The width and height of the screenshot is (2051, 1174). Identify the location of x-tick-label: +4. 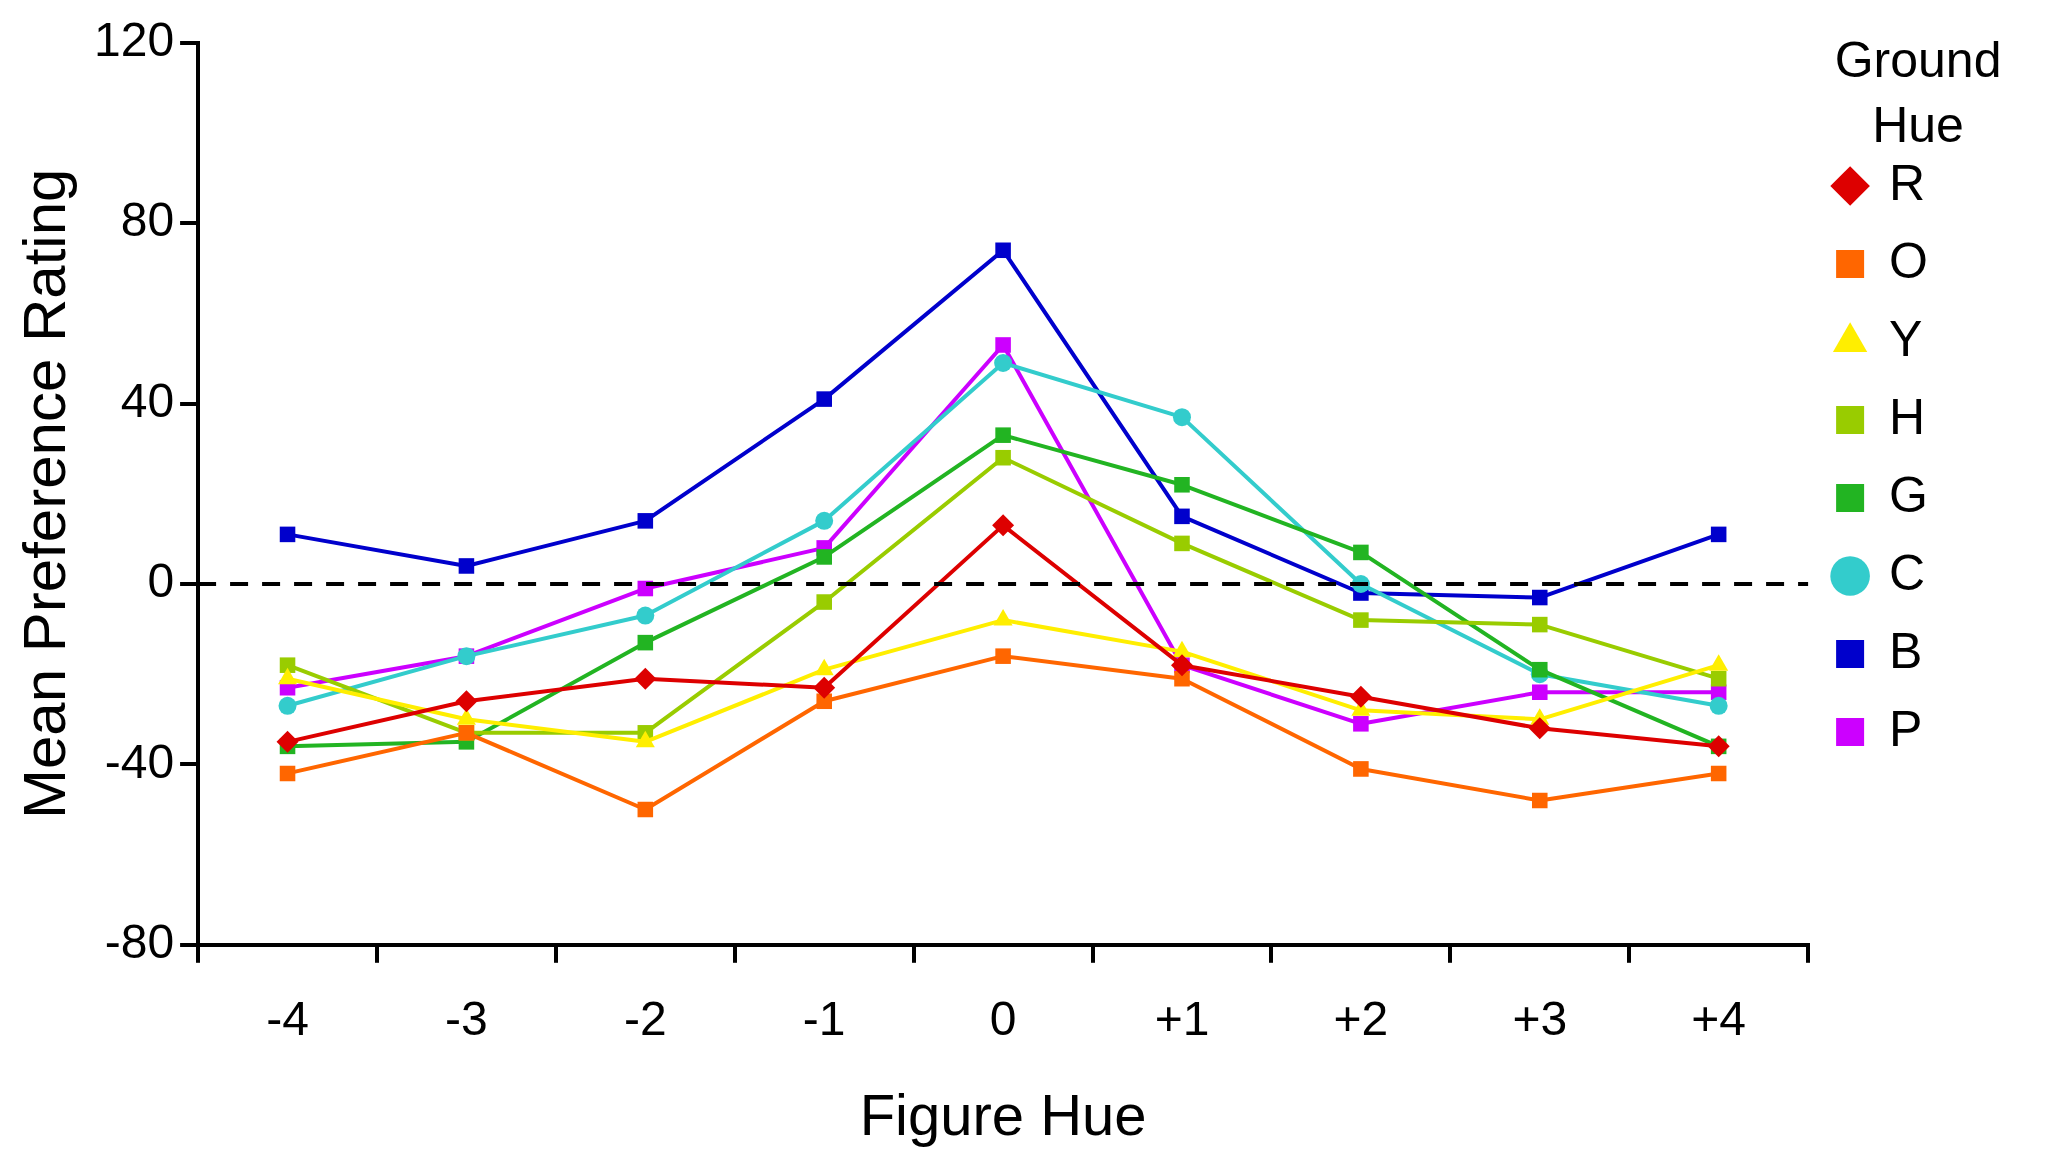
(1719, 1018).